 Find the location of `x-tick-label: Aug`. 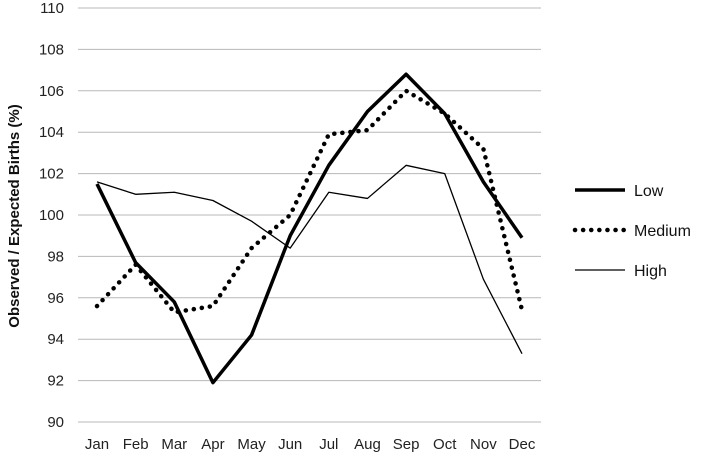

x-tick-label: Aug is located at coordinates (367, 444).